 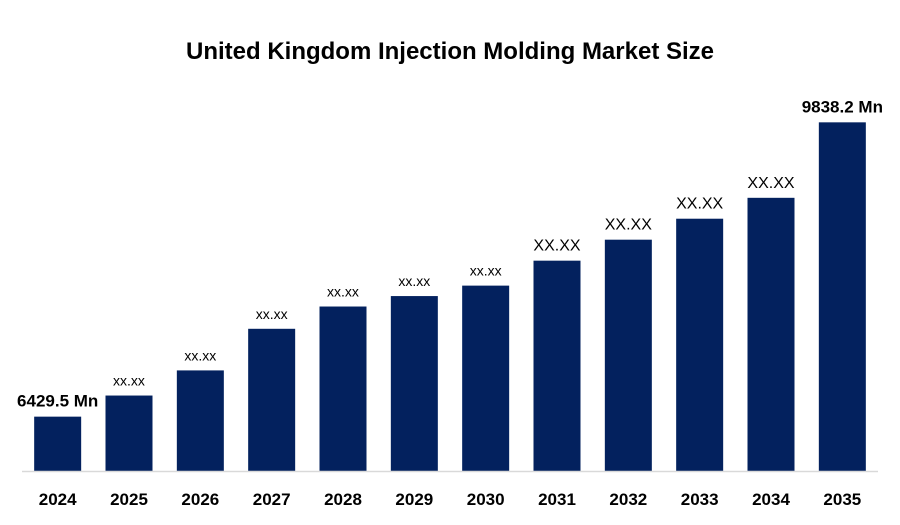 I want to click on x-tick-2029: 2029, so click(x=414, y=499).